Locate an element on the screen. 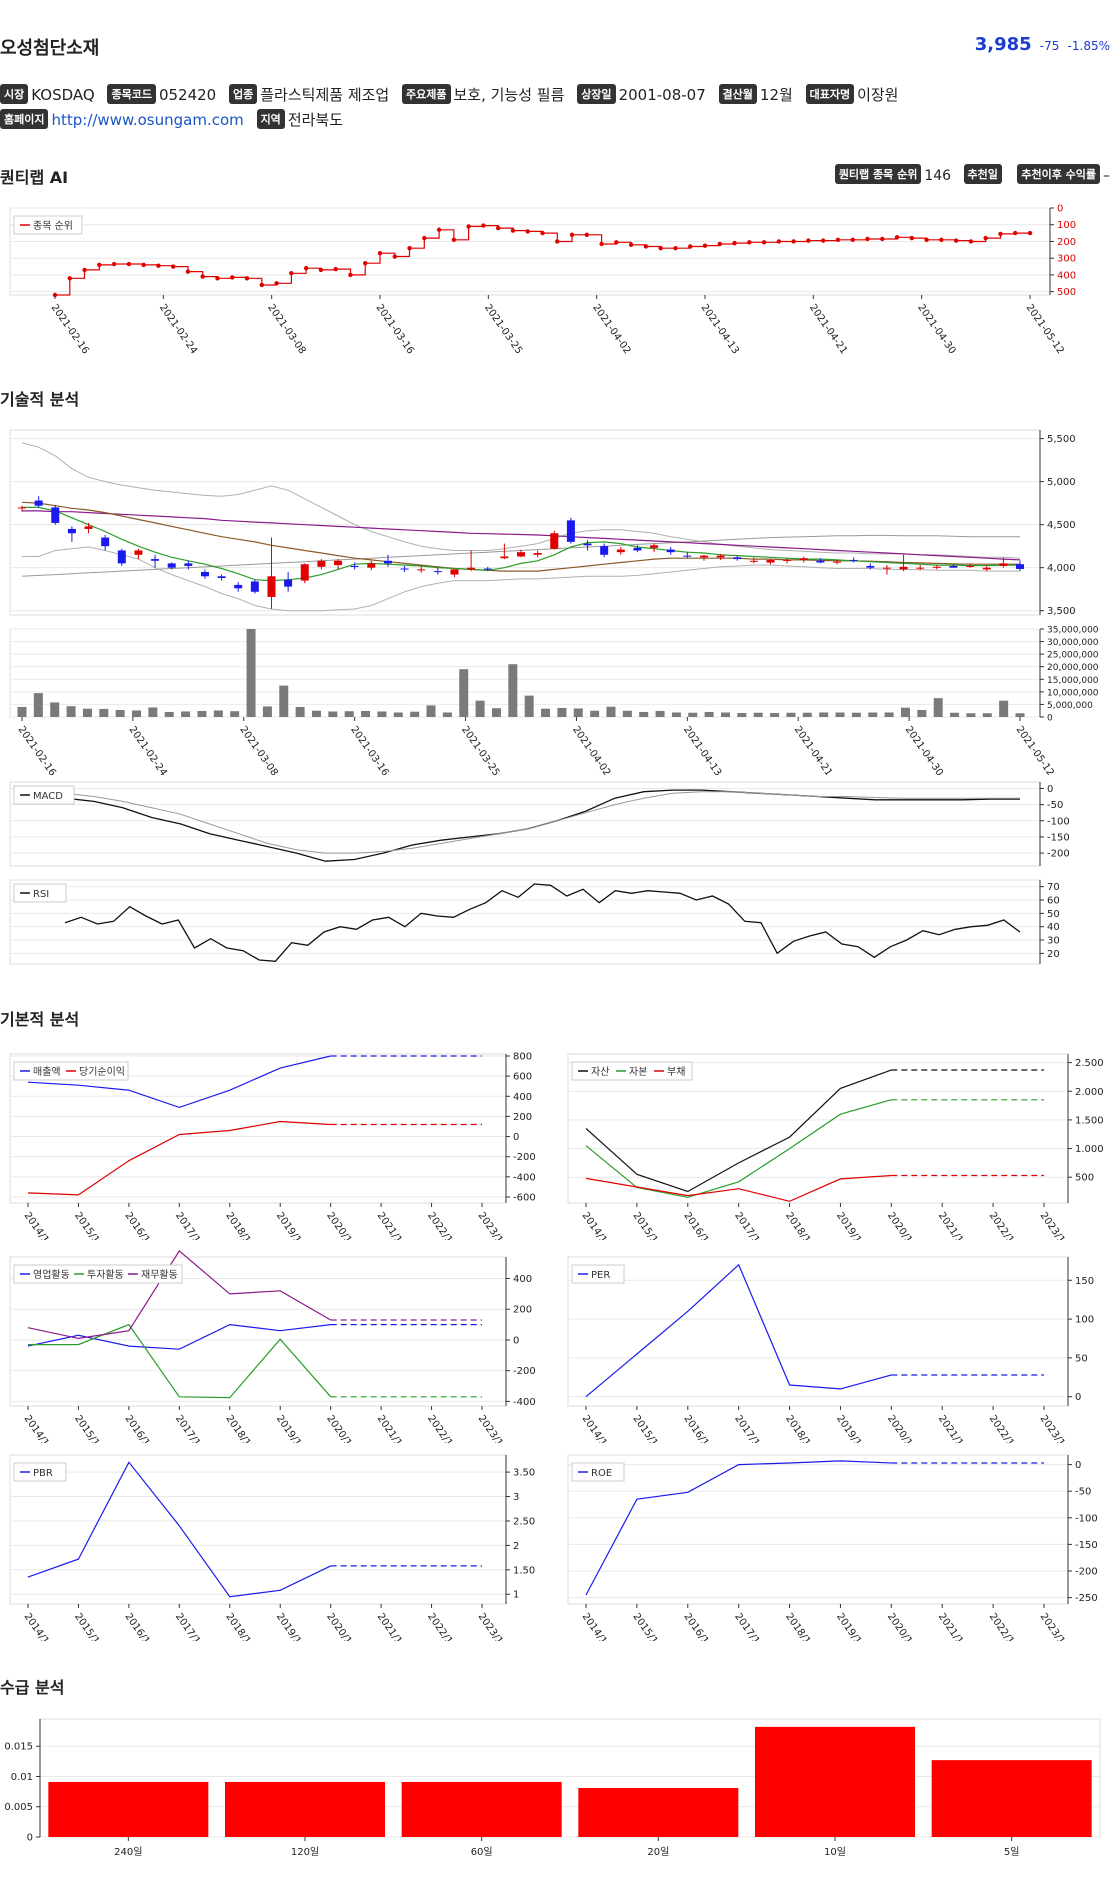 This screenshot has height=1877, width=1110. rank-tag: 퀀티랩 종목 순위 is located at coordinates (878, 174).